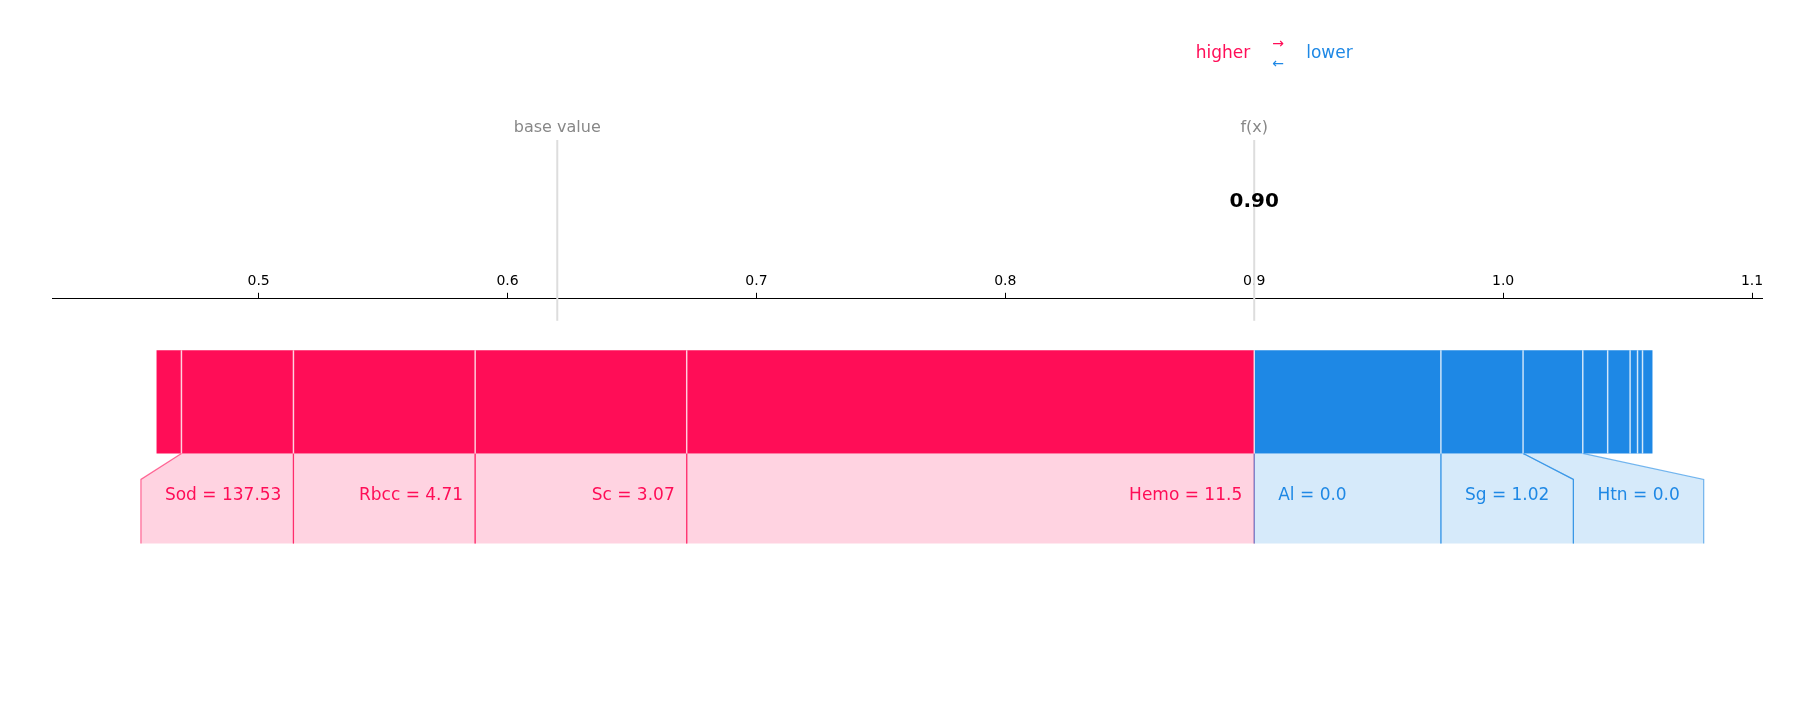 The image size is (1818, 713). What do you see at coordinates (223, 493) in the screenshot?
I see `series-label: Sod = 137.53` at bounding box center [223, 493].